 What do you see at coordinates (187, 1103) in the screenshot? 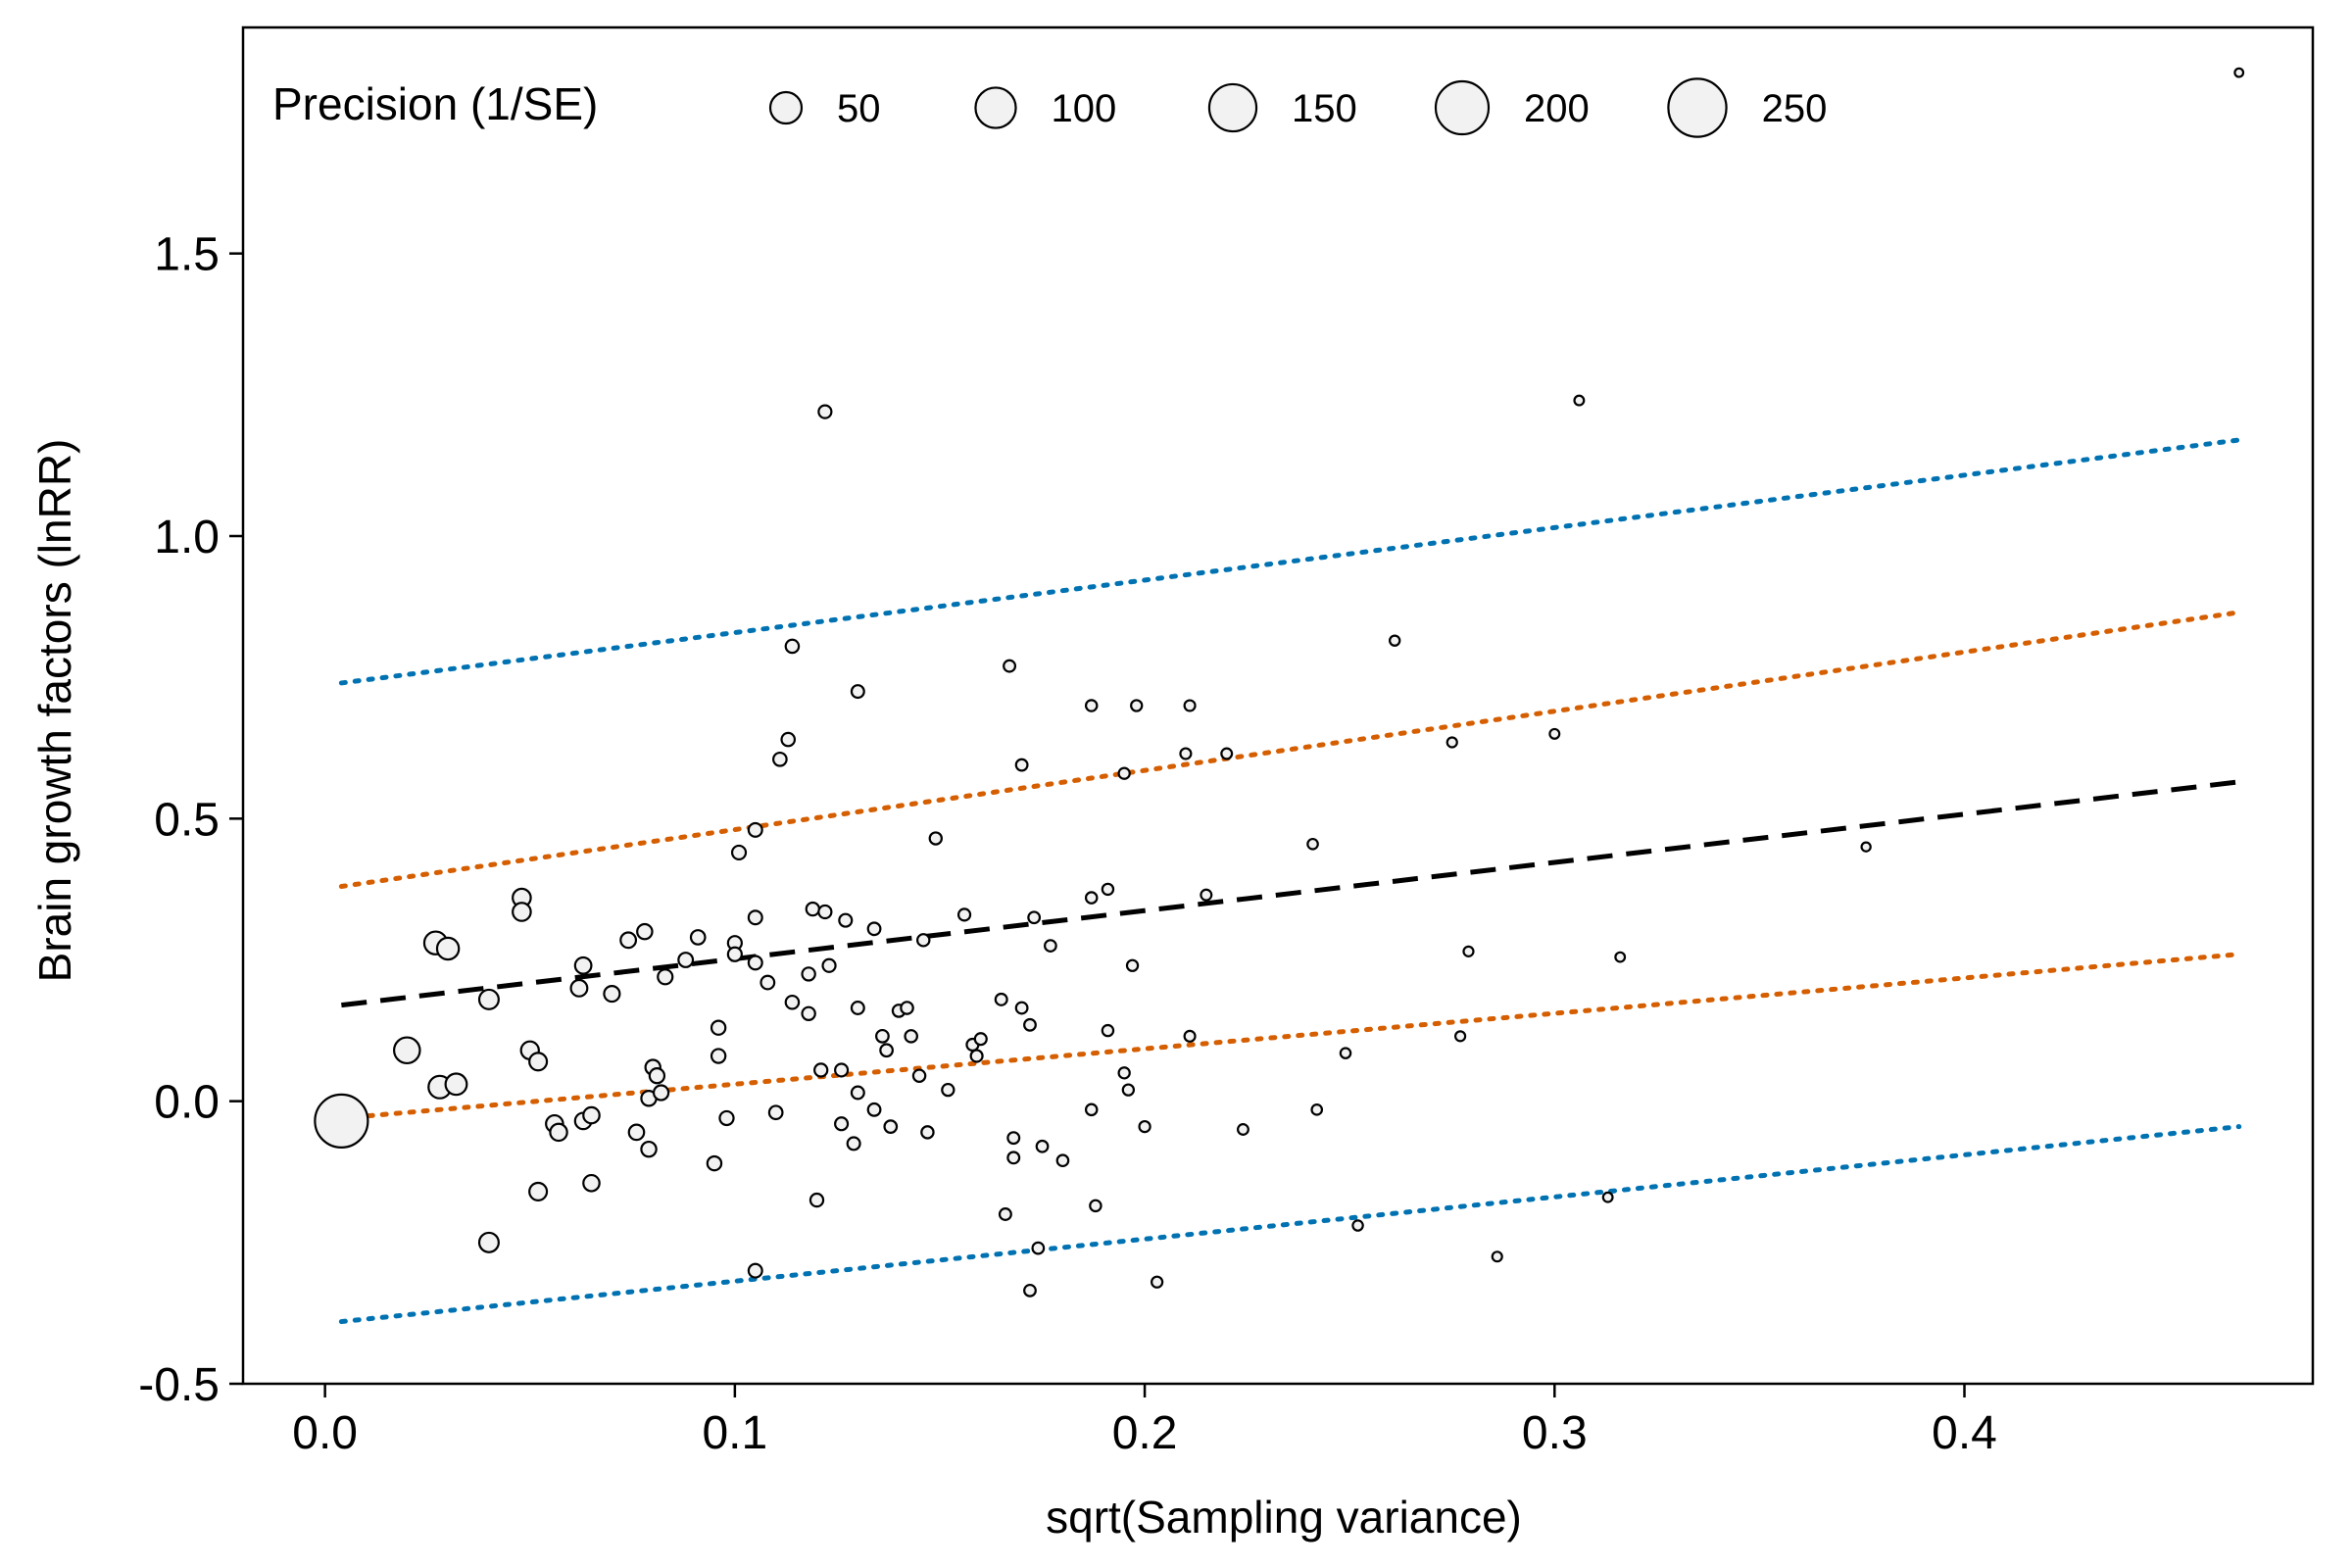
I see `y-tick-label: 0.0` at bounding box center [187, 1103].